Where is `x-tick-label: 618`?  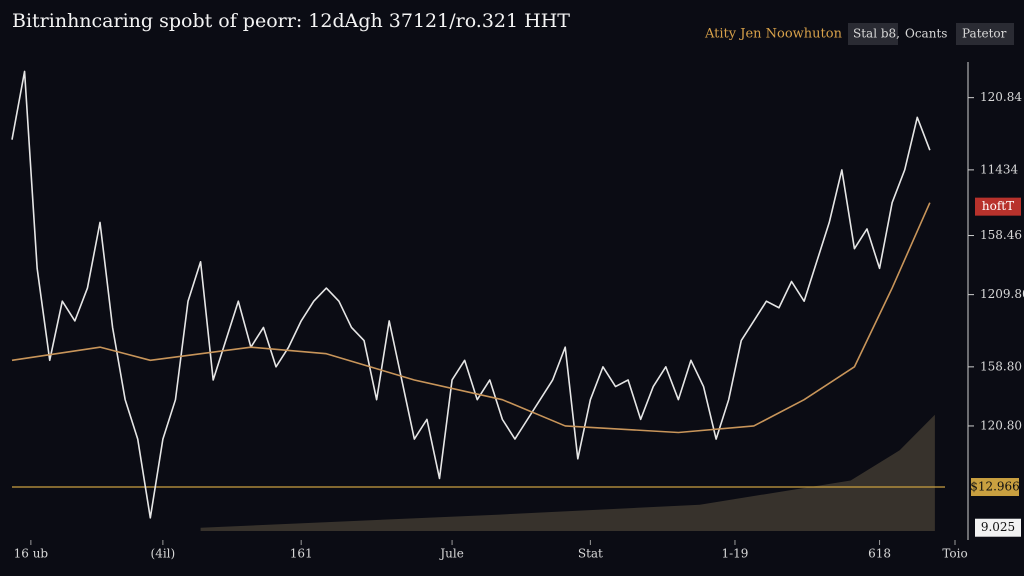
x-tick-label: 618 is located at coordinates (879, 554).